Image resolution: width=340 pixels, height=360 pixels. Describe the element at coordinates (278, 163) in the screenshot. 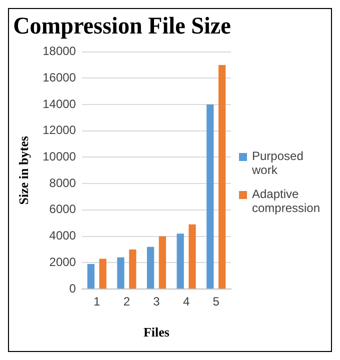

I see `legend-label: Purposed work` at that location.